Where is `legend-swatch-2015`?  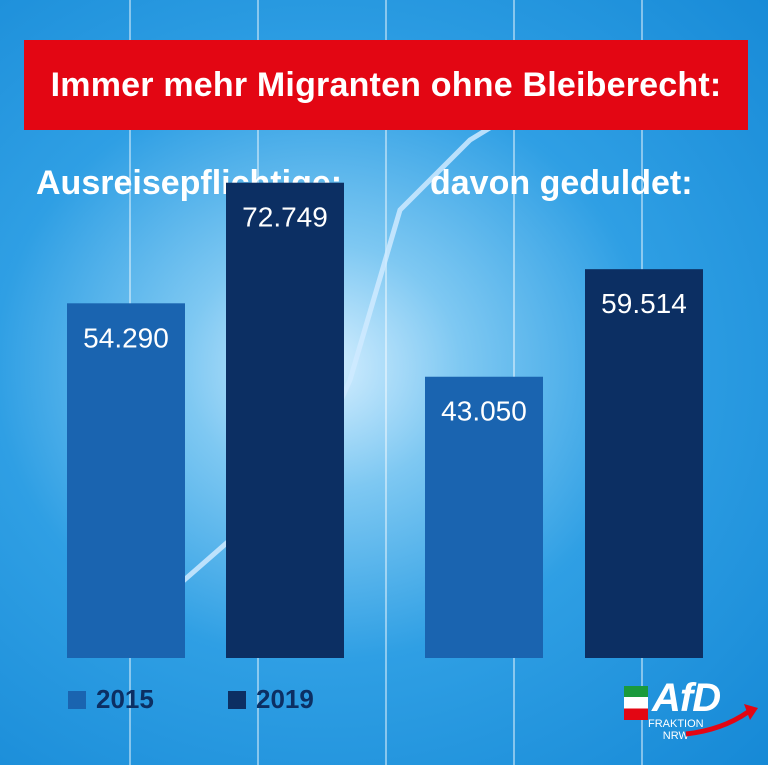 legend-swatch-2015 is located at coordinates (77, 699).